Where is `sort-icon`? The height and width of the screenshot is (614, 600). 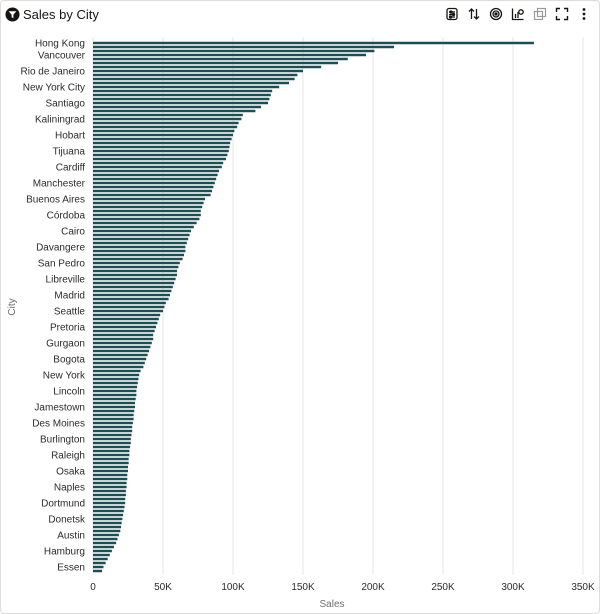
sort-icon is located at coordinates (474, 14).